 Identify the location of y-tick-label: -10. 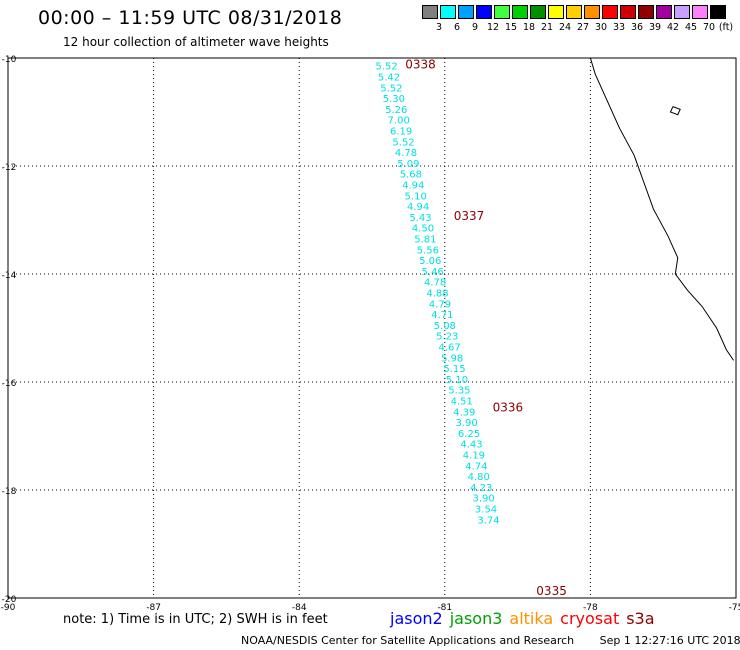
(9, 60).